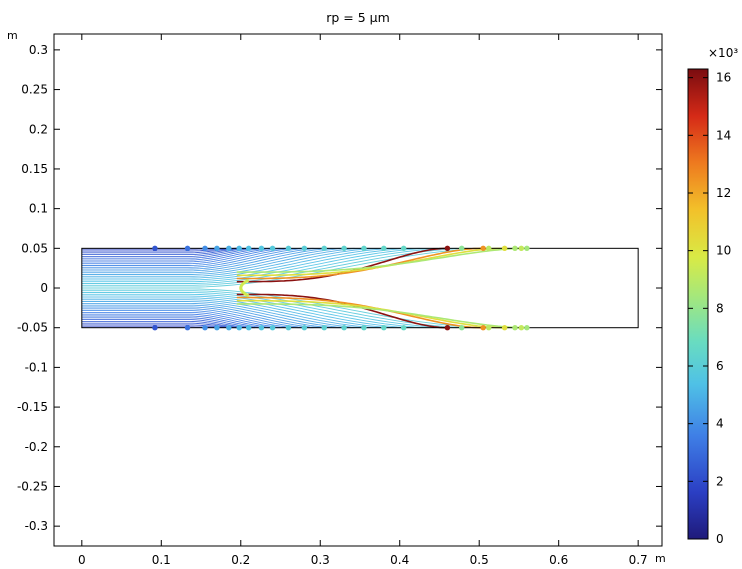 The height and width of the screenshot is (569, 742). I want to click on y-tick-label: -0.3, so click(36, 526).